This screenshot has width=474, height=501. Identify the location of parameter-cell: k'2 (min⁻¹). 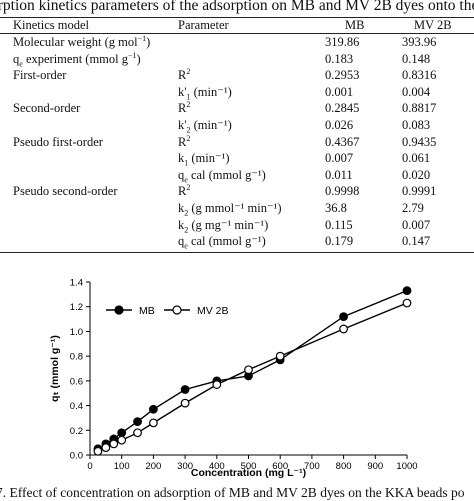
(205, 126).